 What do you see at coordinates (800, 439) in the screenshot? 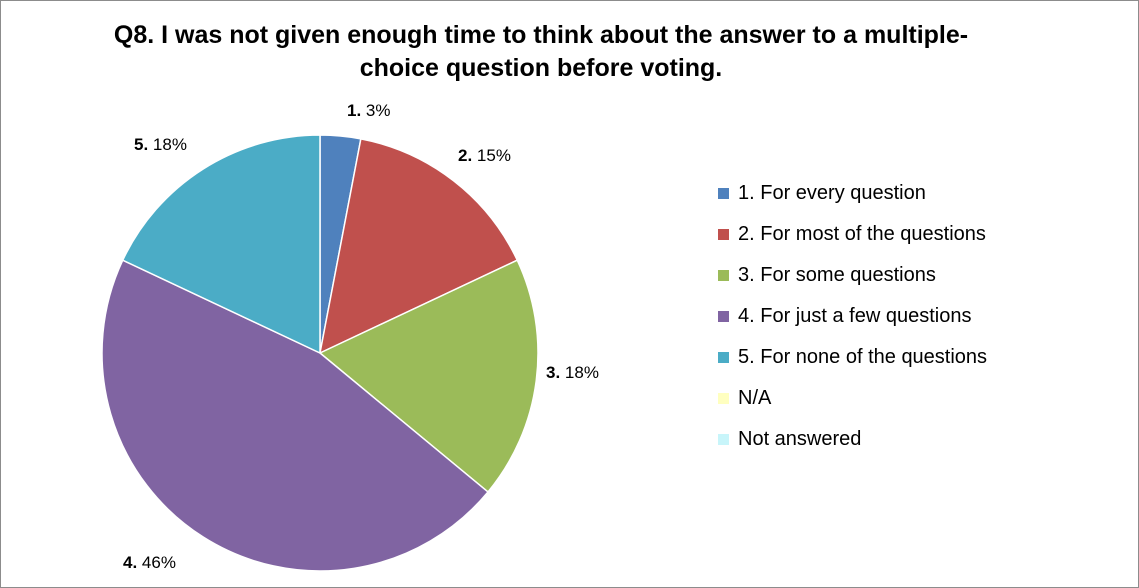
I see `legend-label-not-answered: Not answered` at bounding box center [800, 439].